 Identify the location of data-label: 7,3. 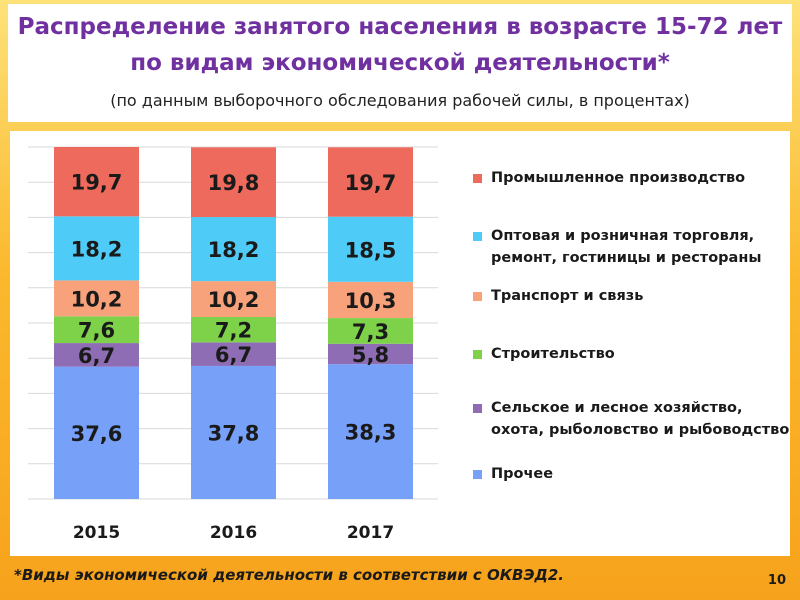
(370, 332).